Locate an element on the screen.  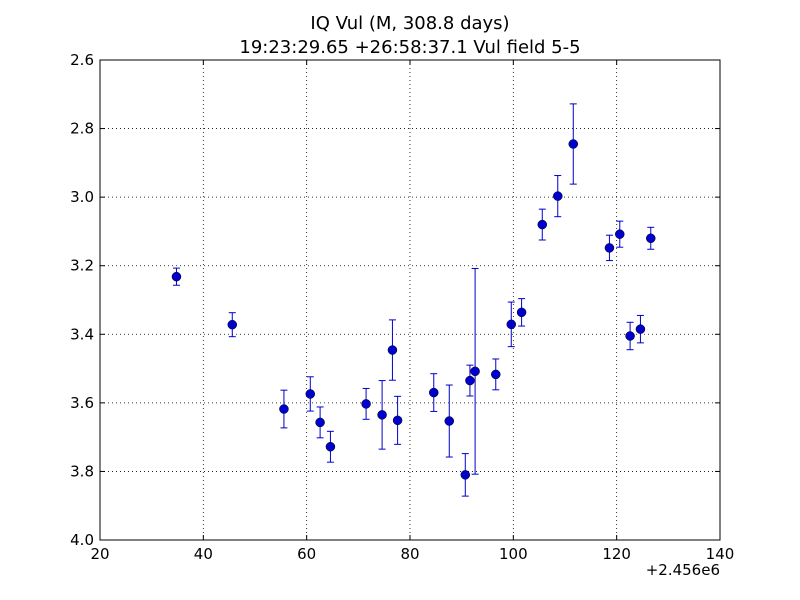
x-tick-label: 60 is located at coordinates (306, 554).